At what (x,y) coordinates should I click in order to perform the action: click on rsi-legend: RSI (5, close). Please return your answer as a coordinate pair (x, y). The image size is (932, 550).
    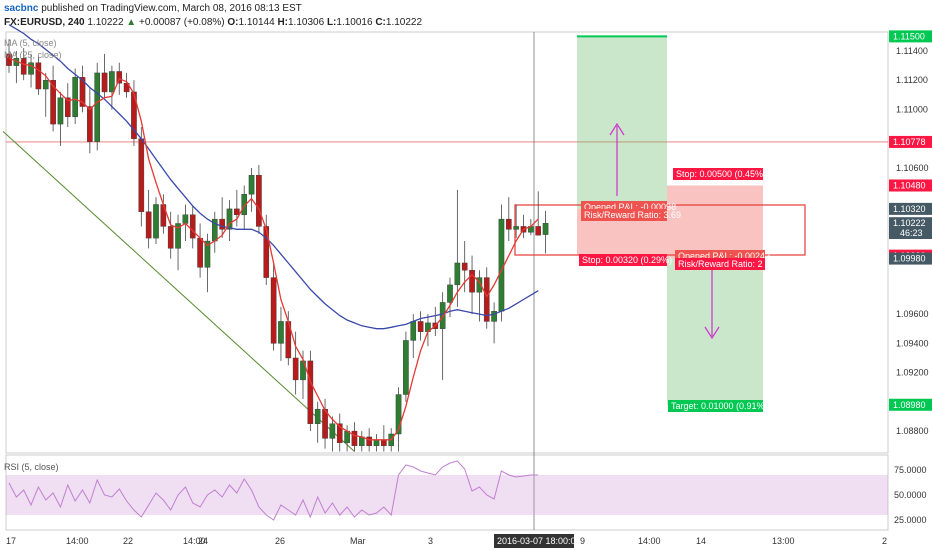
    Looking at the image, I should click on (31, 467).